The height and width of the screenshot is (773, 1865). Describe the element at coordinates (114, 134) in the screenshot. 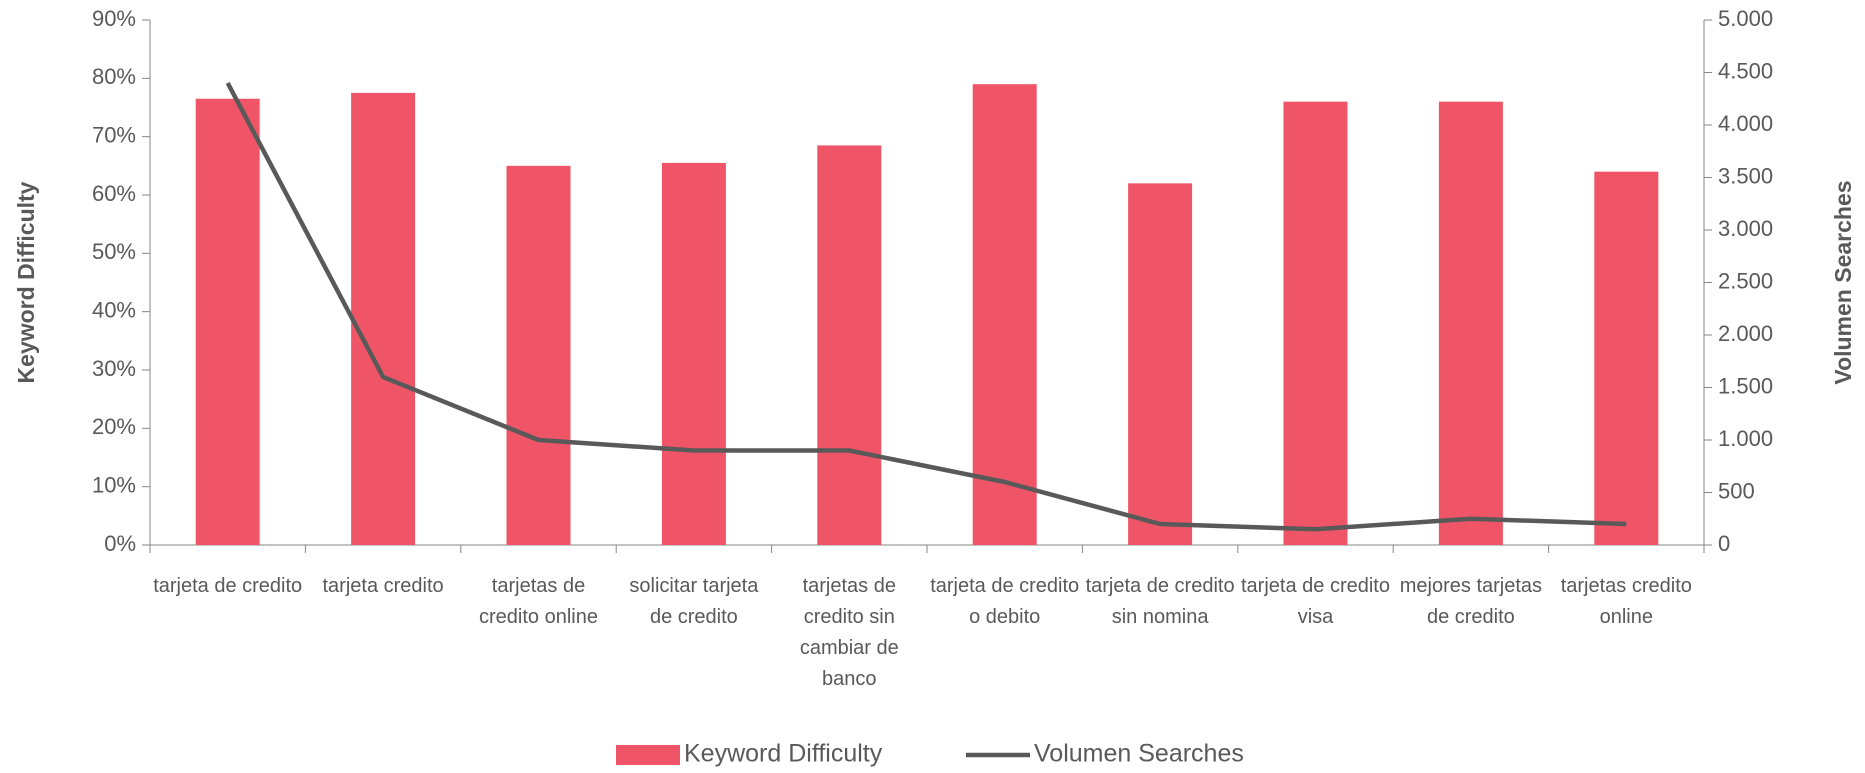

I see `y-tick-label: 70%` at that location.